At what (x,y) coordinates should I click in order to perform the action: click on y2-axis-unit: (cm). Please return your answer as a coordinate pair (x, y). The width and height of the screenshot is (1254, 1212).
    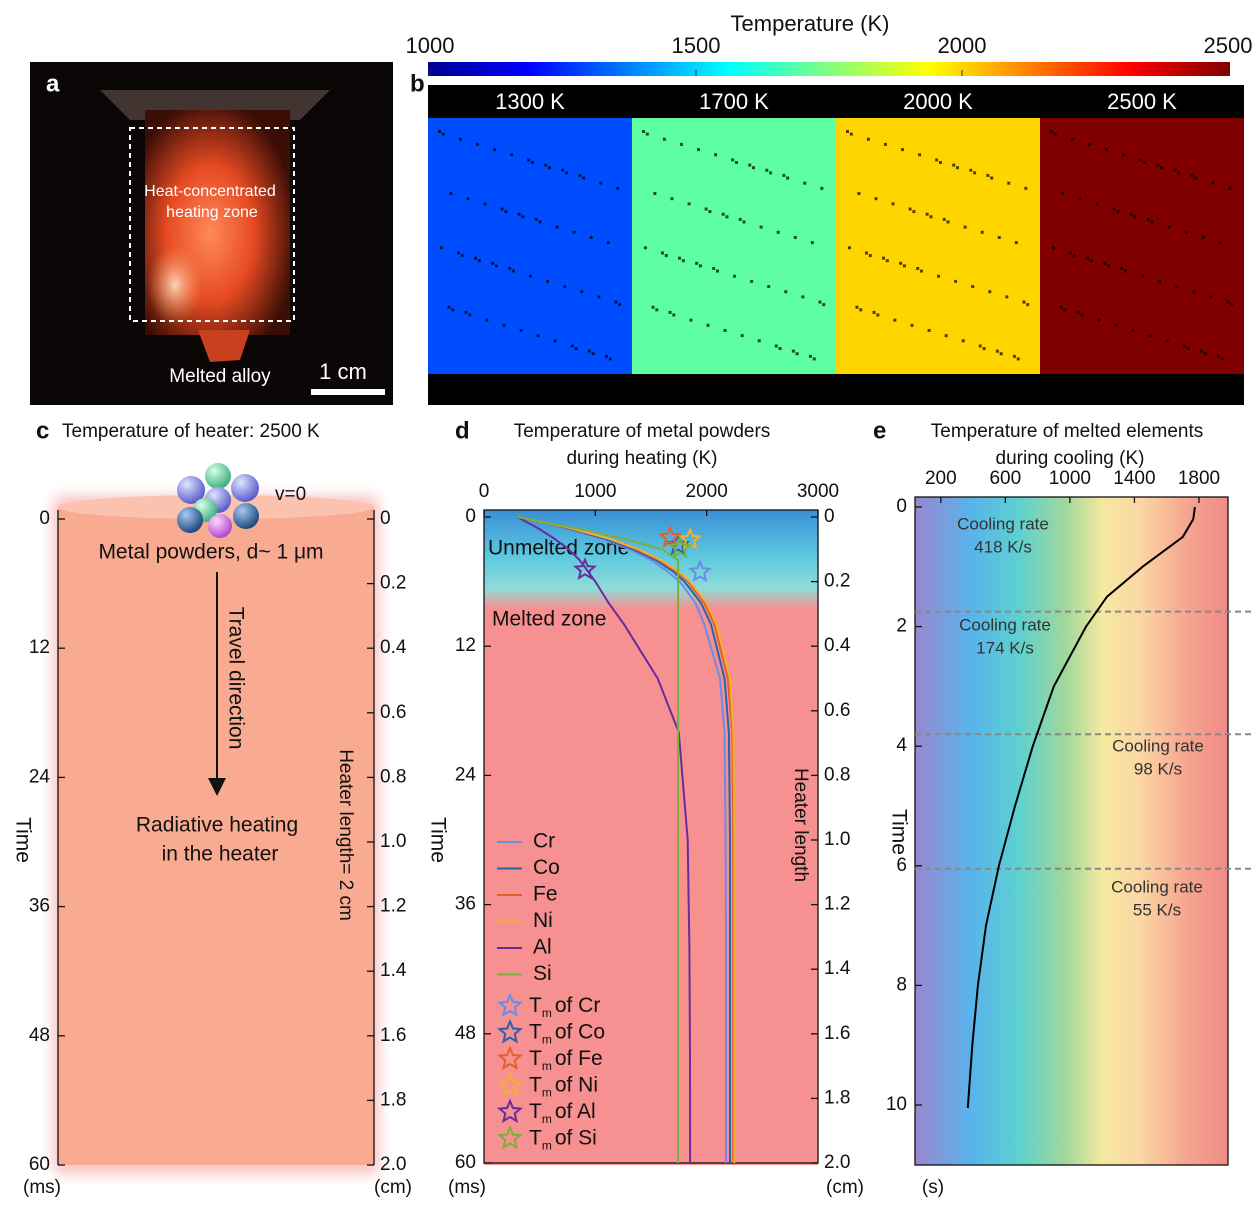
    Looking at the image, I should click on (393, 1187).